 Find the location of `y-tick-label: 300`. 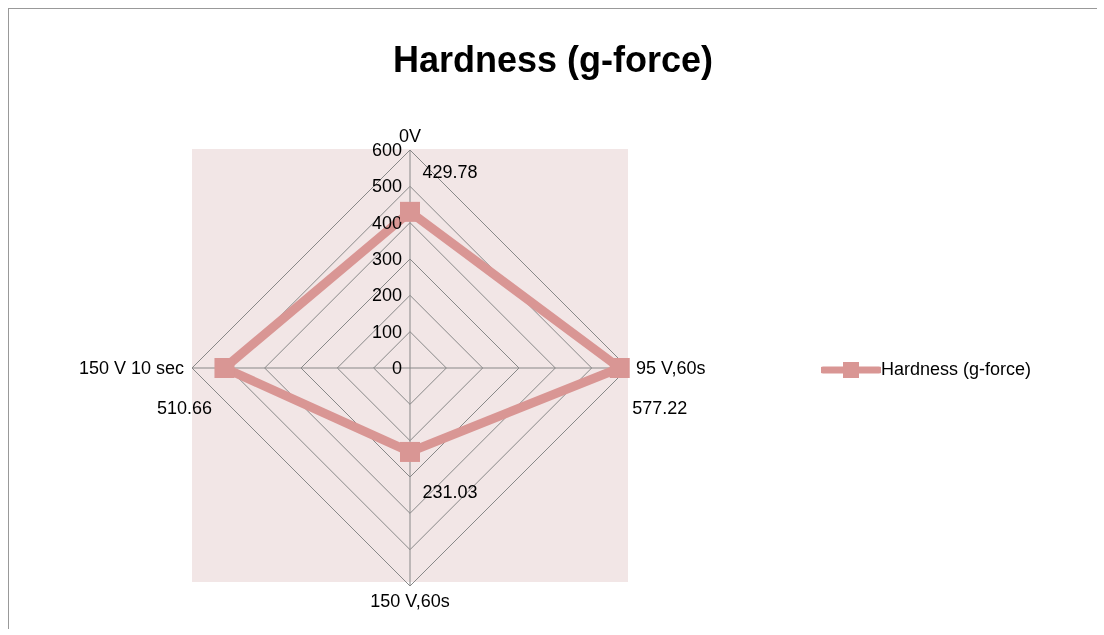

y-tick-label: 300 is located at coordinates (386, 259).